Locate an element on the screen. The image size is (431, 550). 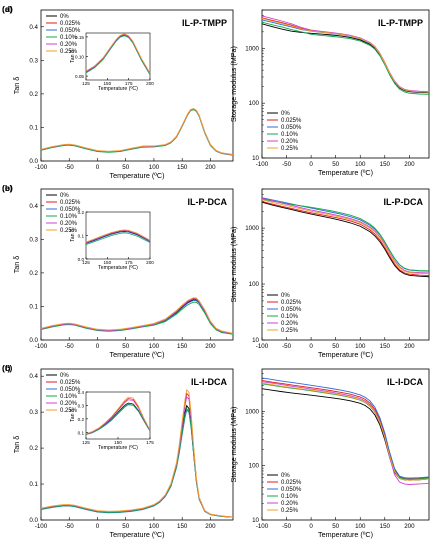
panel-label: (a) is located at coordinates (7, 9).